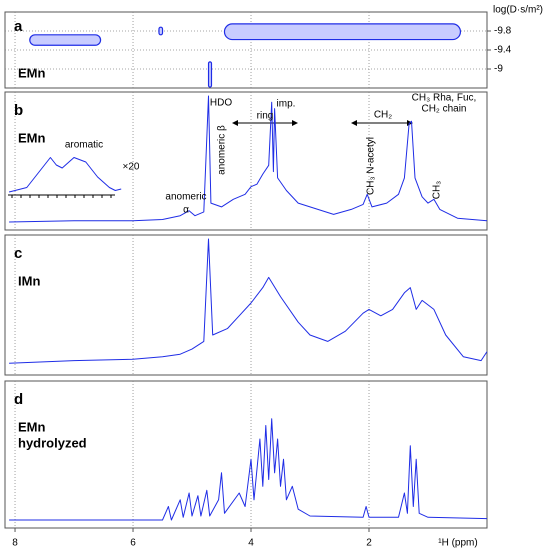  Describe the element at coordinates (498, 69) in the screenshot. I see `y-tick-label: -9` at that location.